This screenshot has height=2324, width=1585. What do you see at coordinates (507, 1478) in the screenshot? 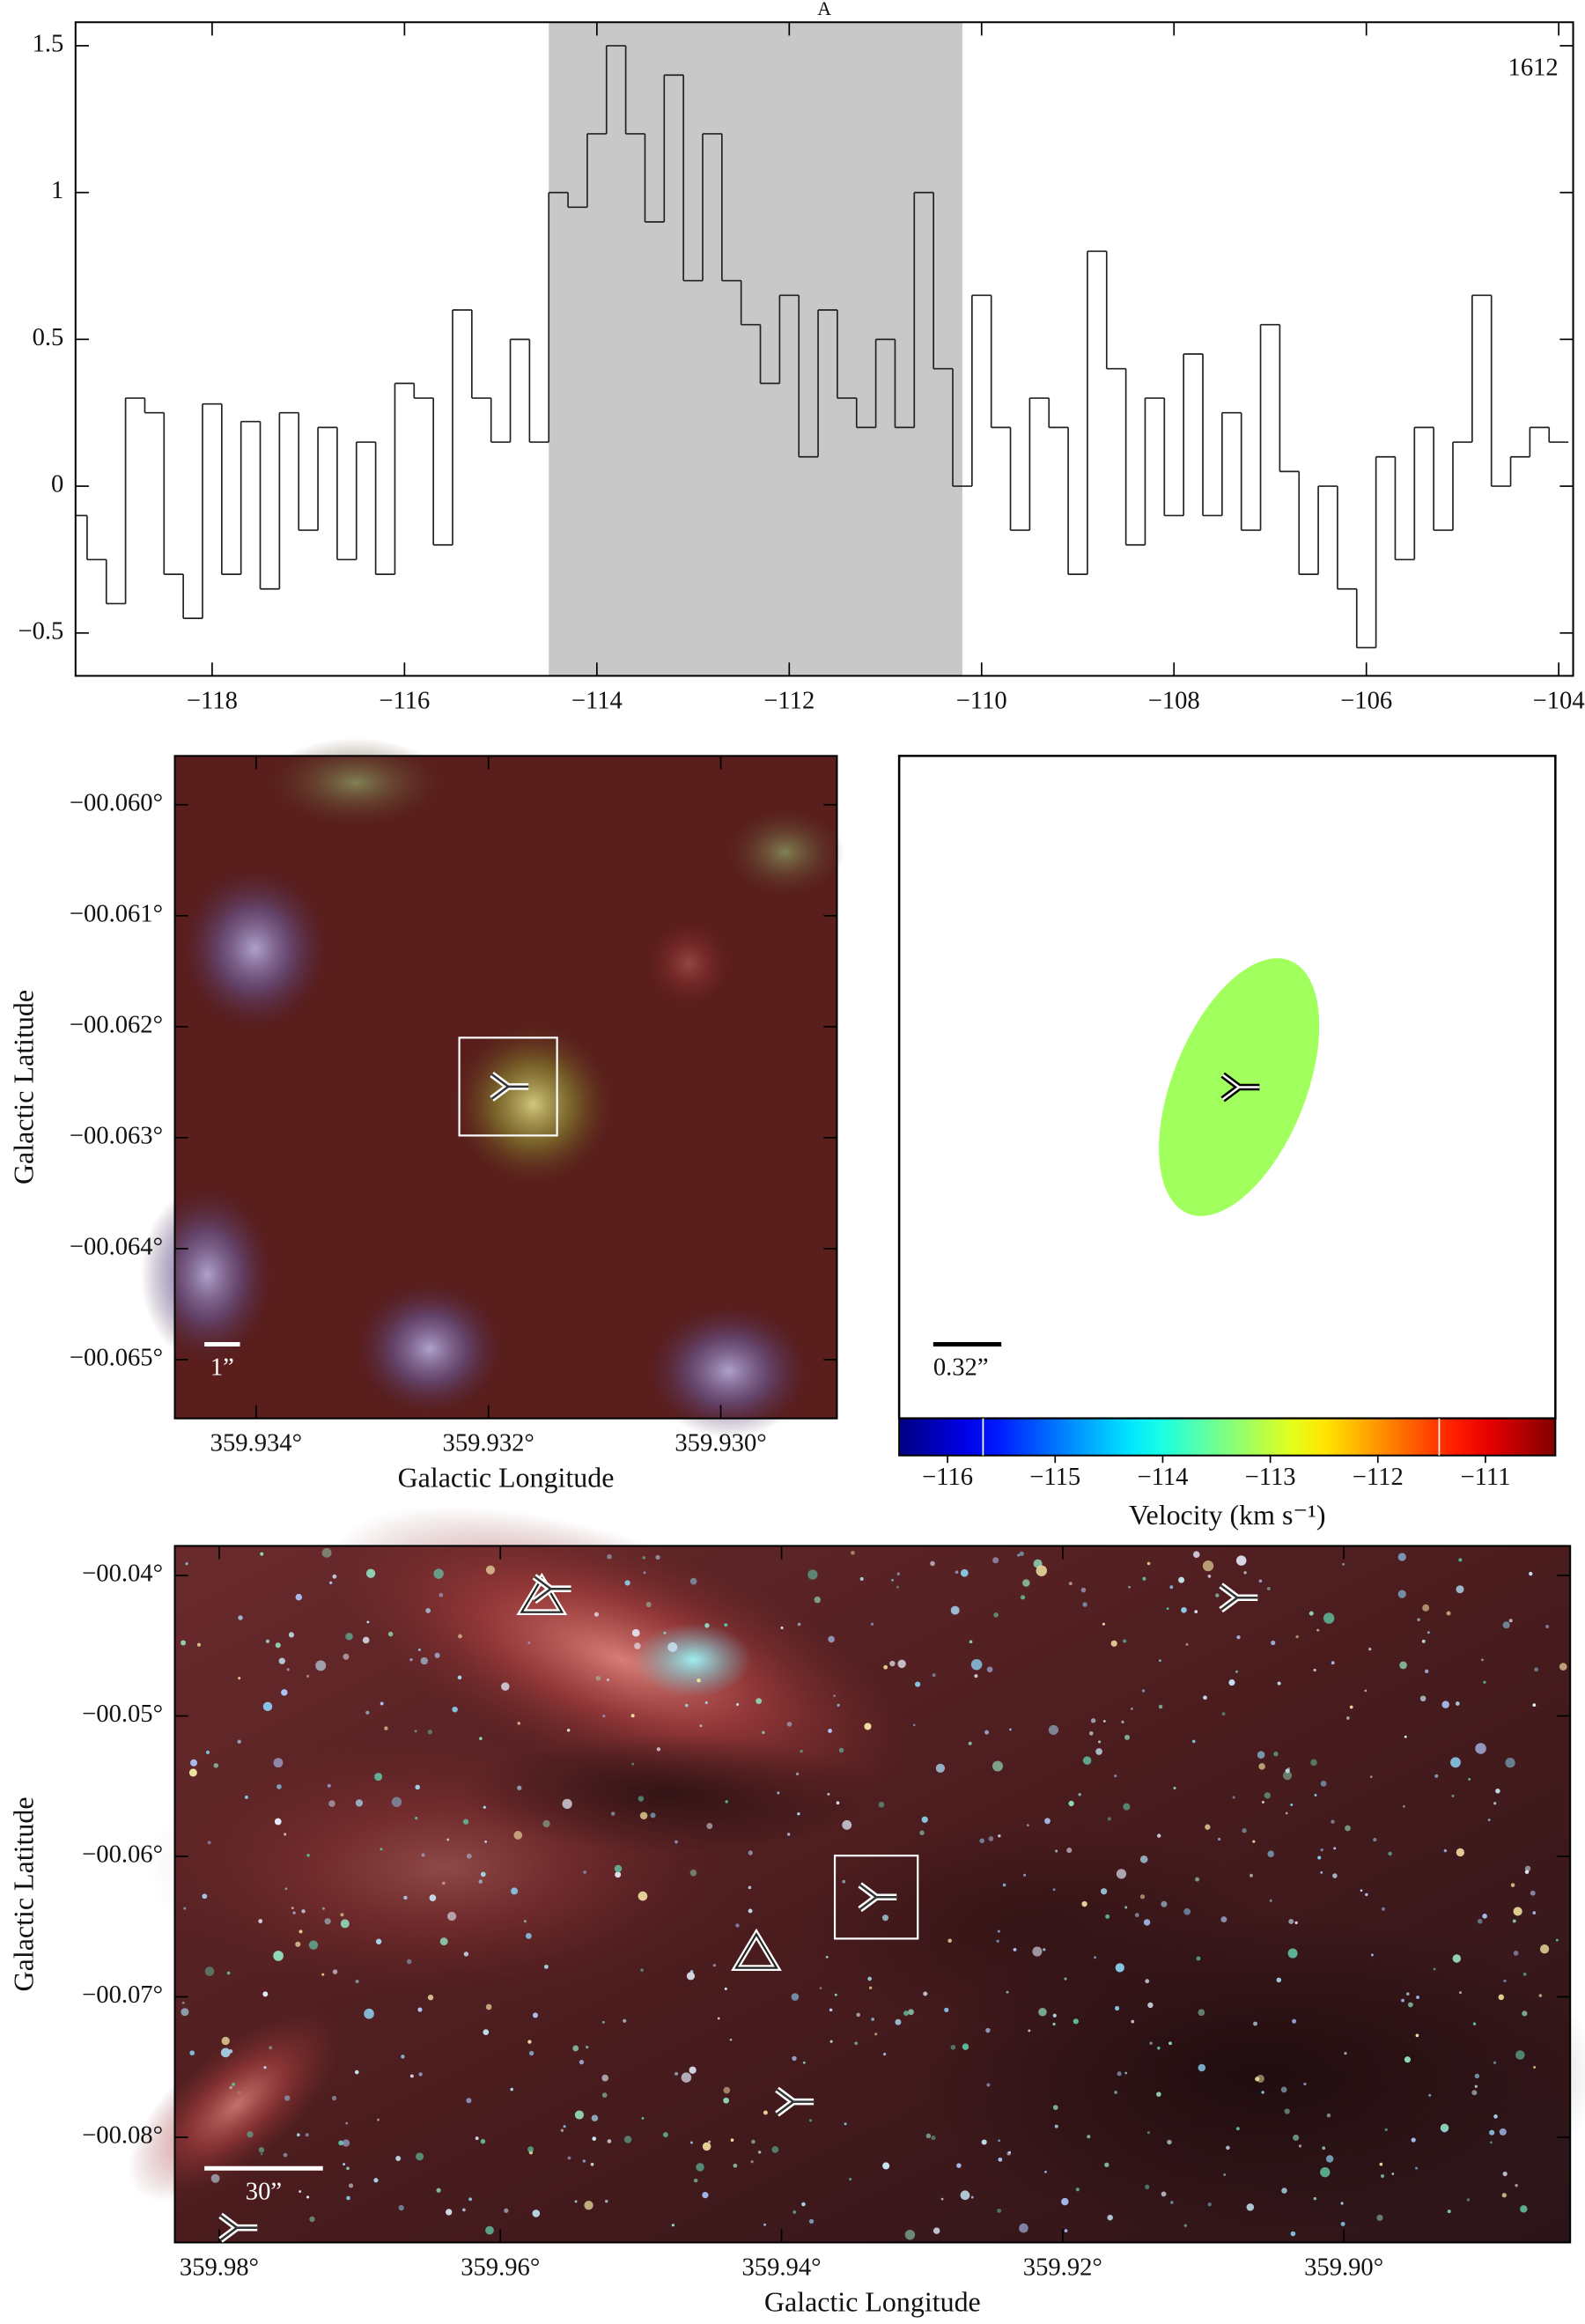
I see `x-axis-label: Galactic Longitude` at bounding box center [507, 1478].